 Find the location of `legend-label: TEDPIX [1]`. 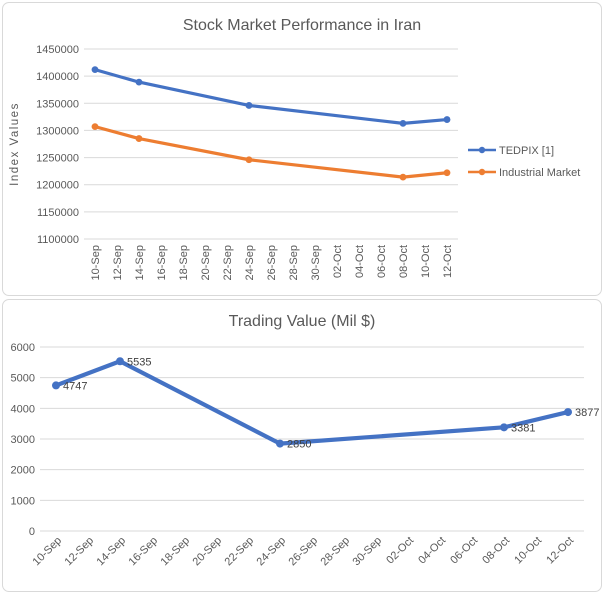

legend-label: TEDPIX [1] is located at coordinates (526, 151).